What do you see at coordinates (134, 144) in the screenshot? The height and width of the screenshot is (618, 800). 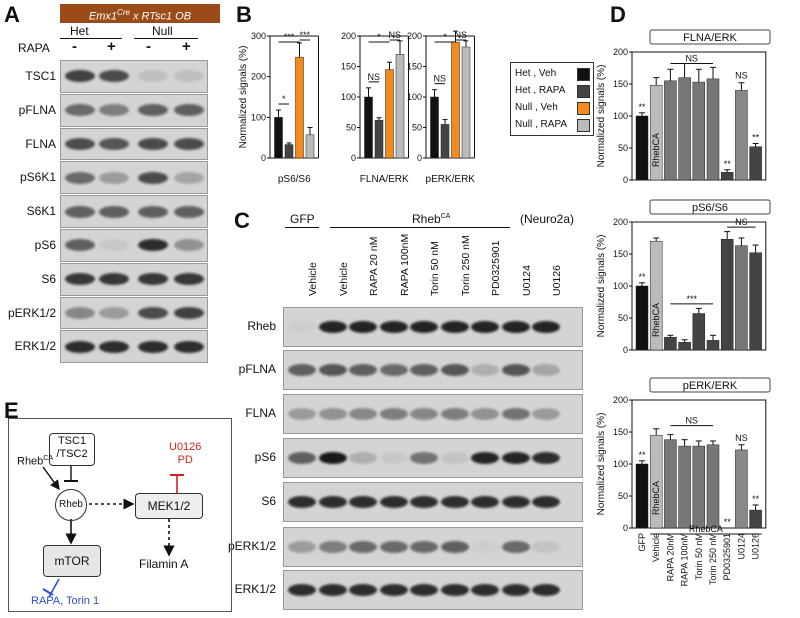 I see `blot-strip` at bounding box center [134, 144].